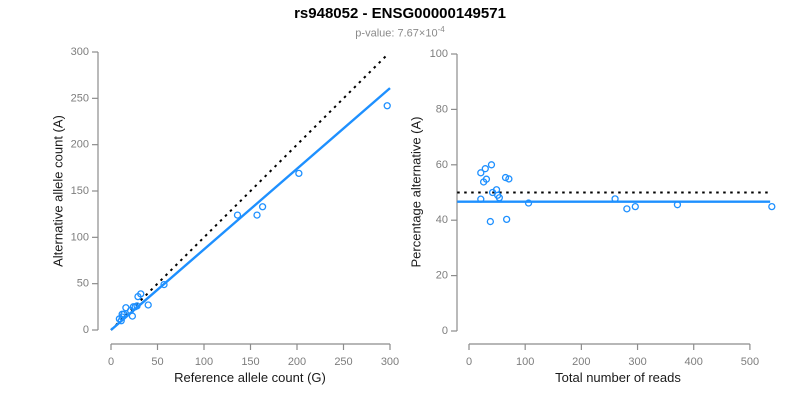 Image resolution: width=800 pixels, height=400 pixels. I want to click on x-axis-tick-label: 500, so click(750, 362).